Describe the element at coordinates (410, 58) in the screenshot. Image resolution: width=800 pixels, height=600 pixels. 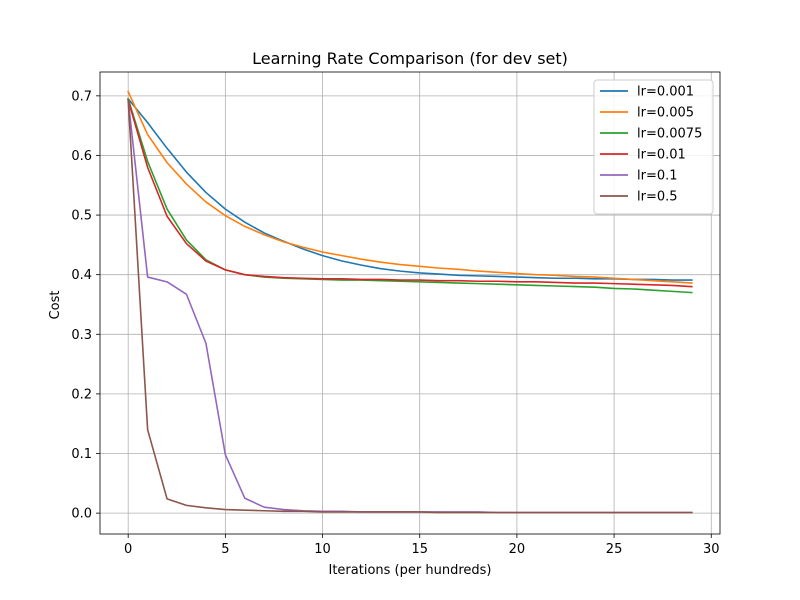
I see `chart-title: Learning Rate Comparison (for dev set)` at that location.